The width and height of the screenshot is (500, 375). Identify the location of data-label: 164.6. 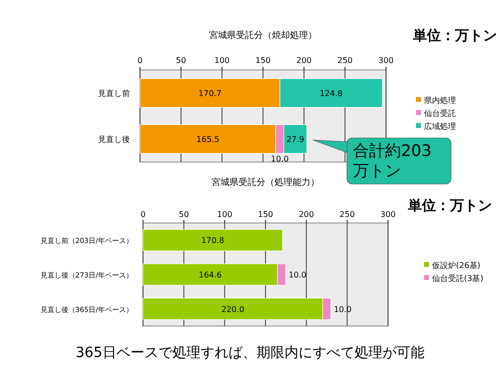
(210, 275).